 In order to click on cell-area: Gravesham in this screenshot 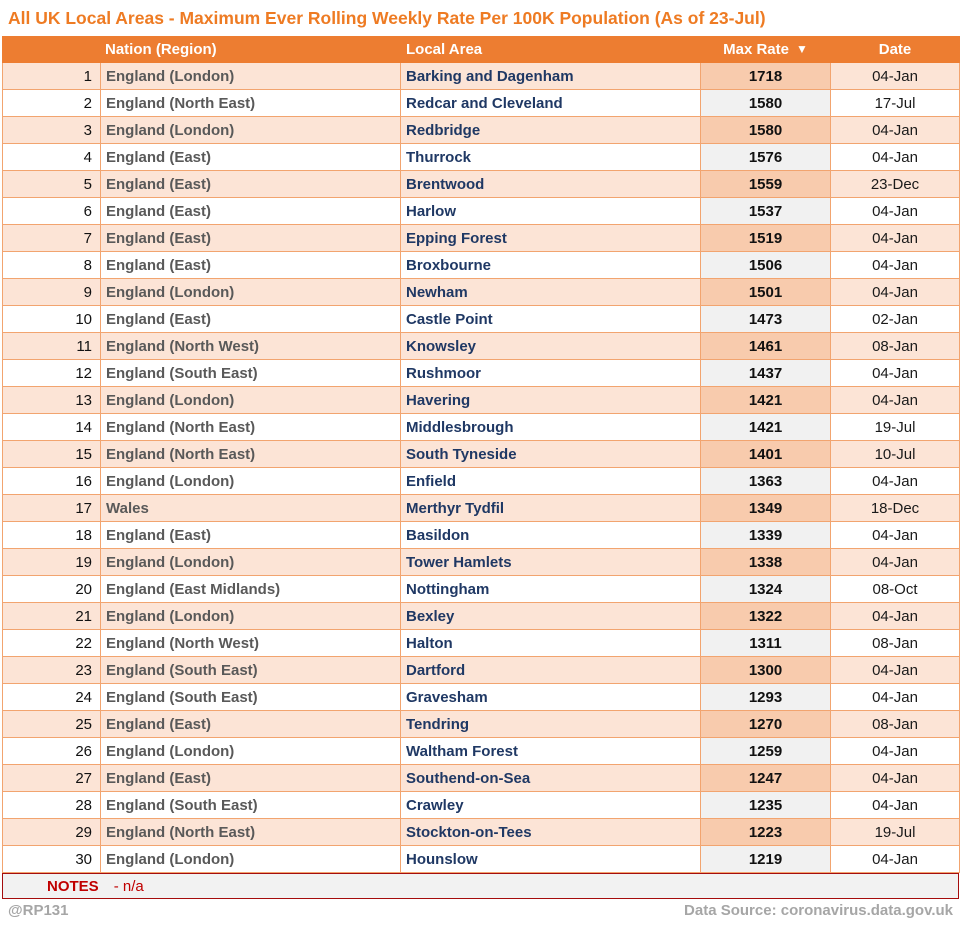, I will do `click(550, 697)`.